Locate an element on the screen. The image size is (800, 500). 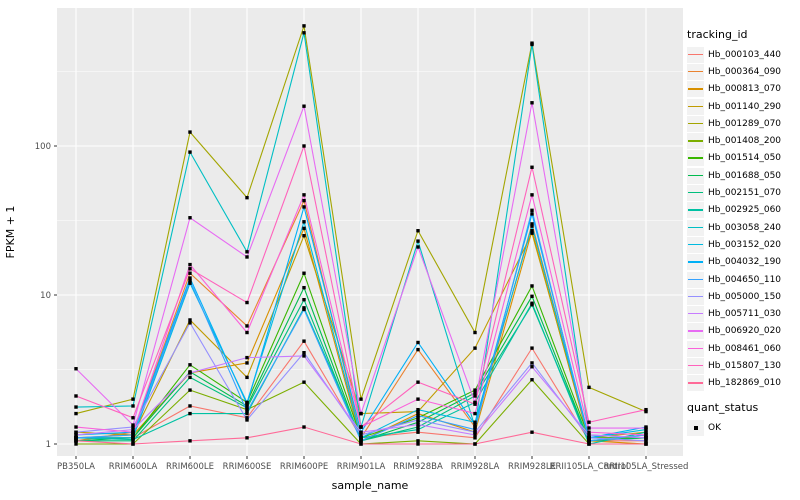
legend-item: Hb_002151_070 is located at coordinates (743, 193).